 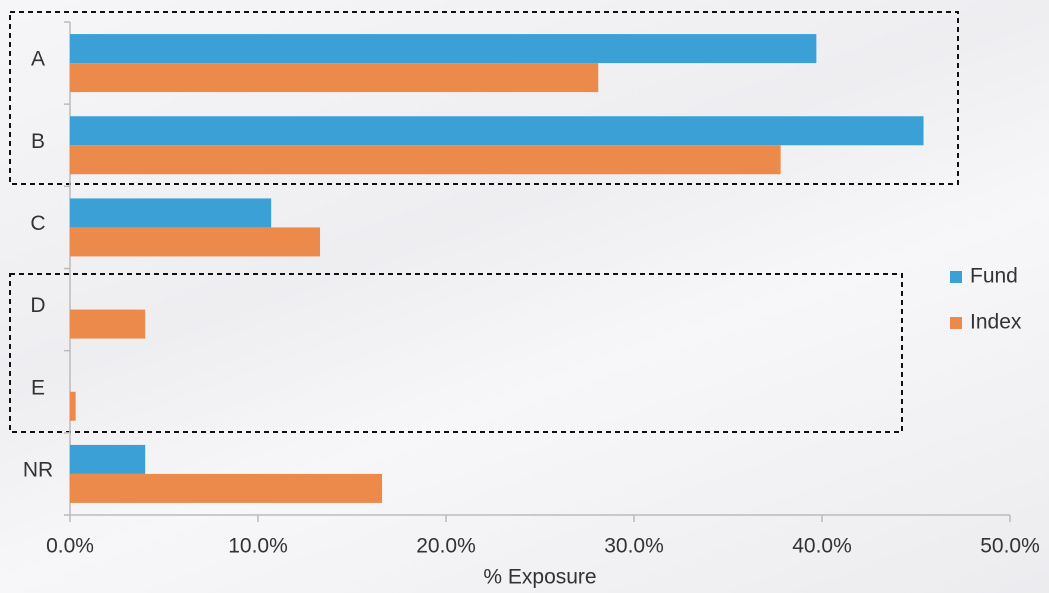 What do you see at coordinates (38, 469) in the screenshot?
I see `y-tick-label: NR` at bounding box center [38, 469].